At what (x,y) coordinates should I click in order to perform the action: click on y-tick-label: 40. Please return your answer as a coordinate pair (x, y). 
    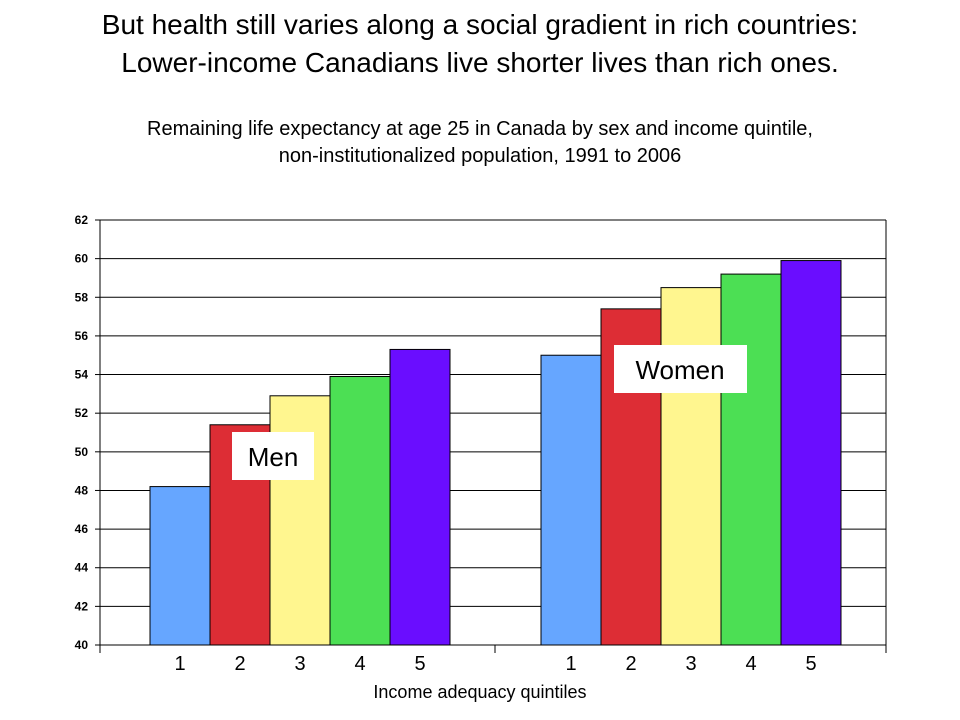
    Looking at the image, I should click on (82, 645).